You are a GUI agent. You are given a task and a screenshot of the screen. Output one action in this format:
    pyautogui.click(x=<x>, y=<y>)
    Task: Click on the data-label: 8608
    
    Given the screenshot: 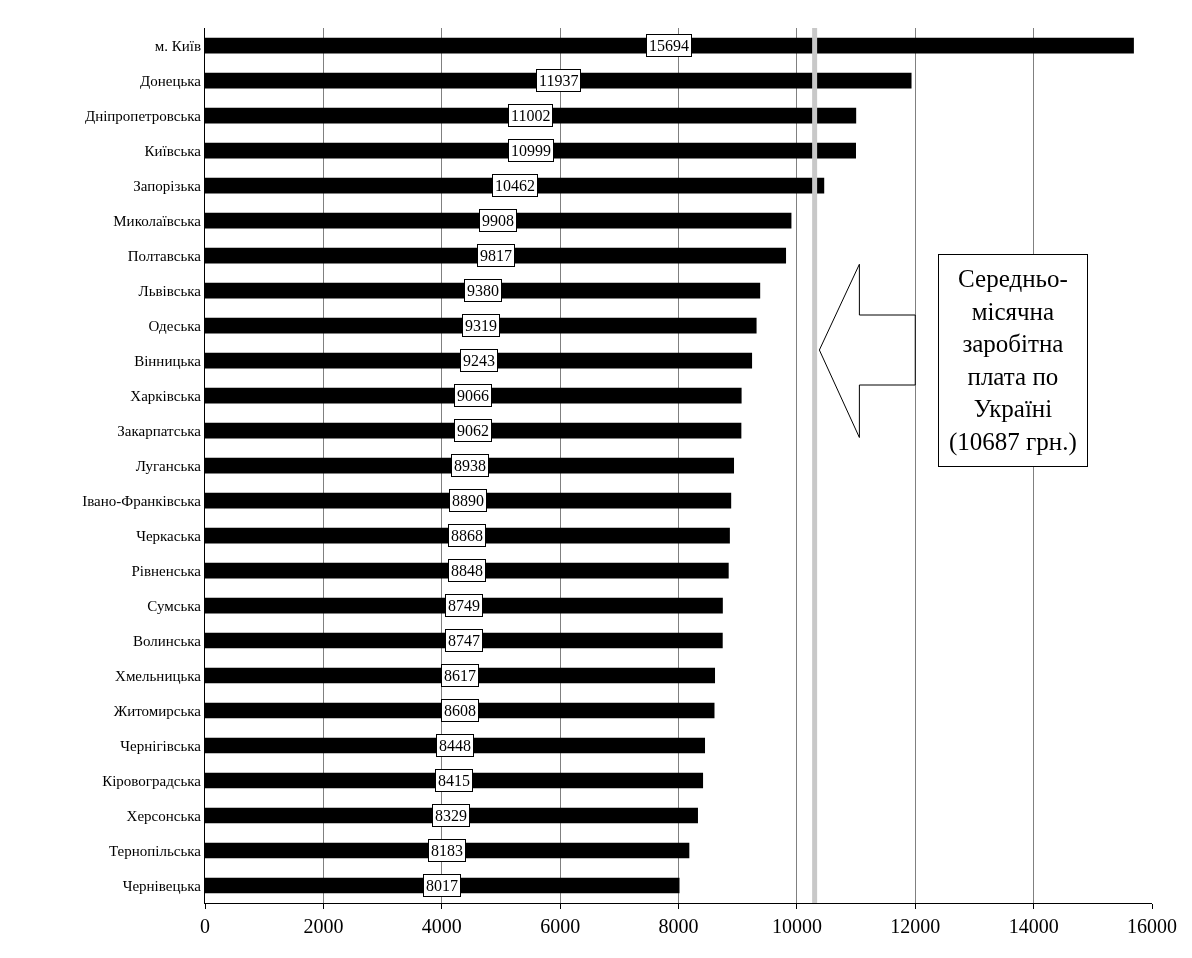 What is the action you would take?
    pyautogui.click(x=460, y=710)
    